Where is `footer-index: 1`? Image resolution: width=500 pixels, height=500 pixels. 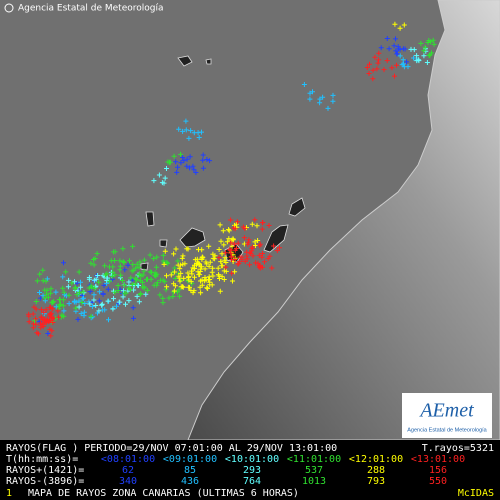 footer-index: 1 is located at coordinates (9, 493).